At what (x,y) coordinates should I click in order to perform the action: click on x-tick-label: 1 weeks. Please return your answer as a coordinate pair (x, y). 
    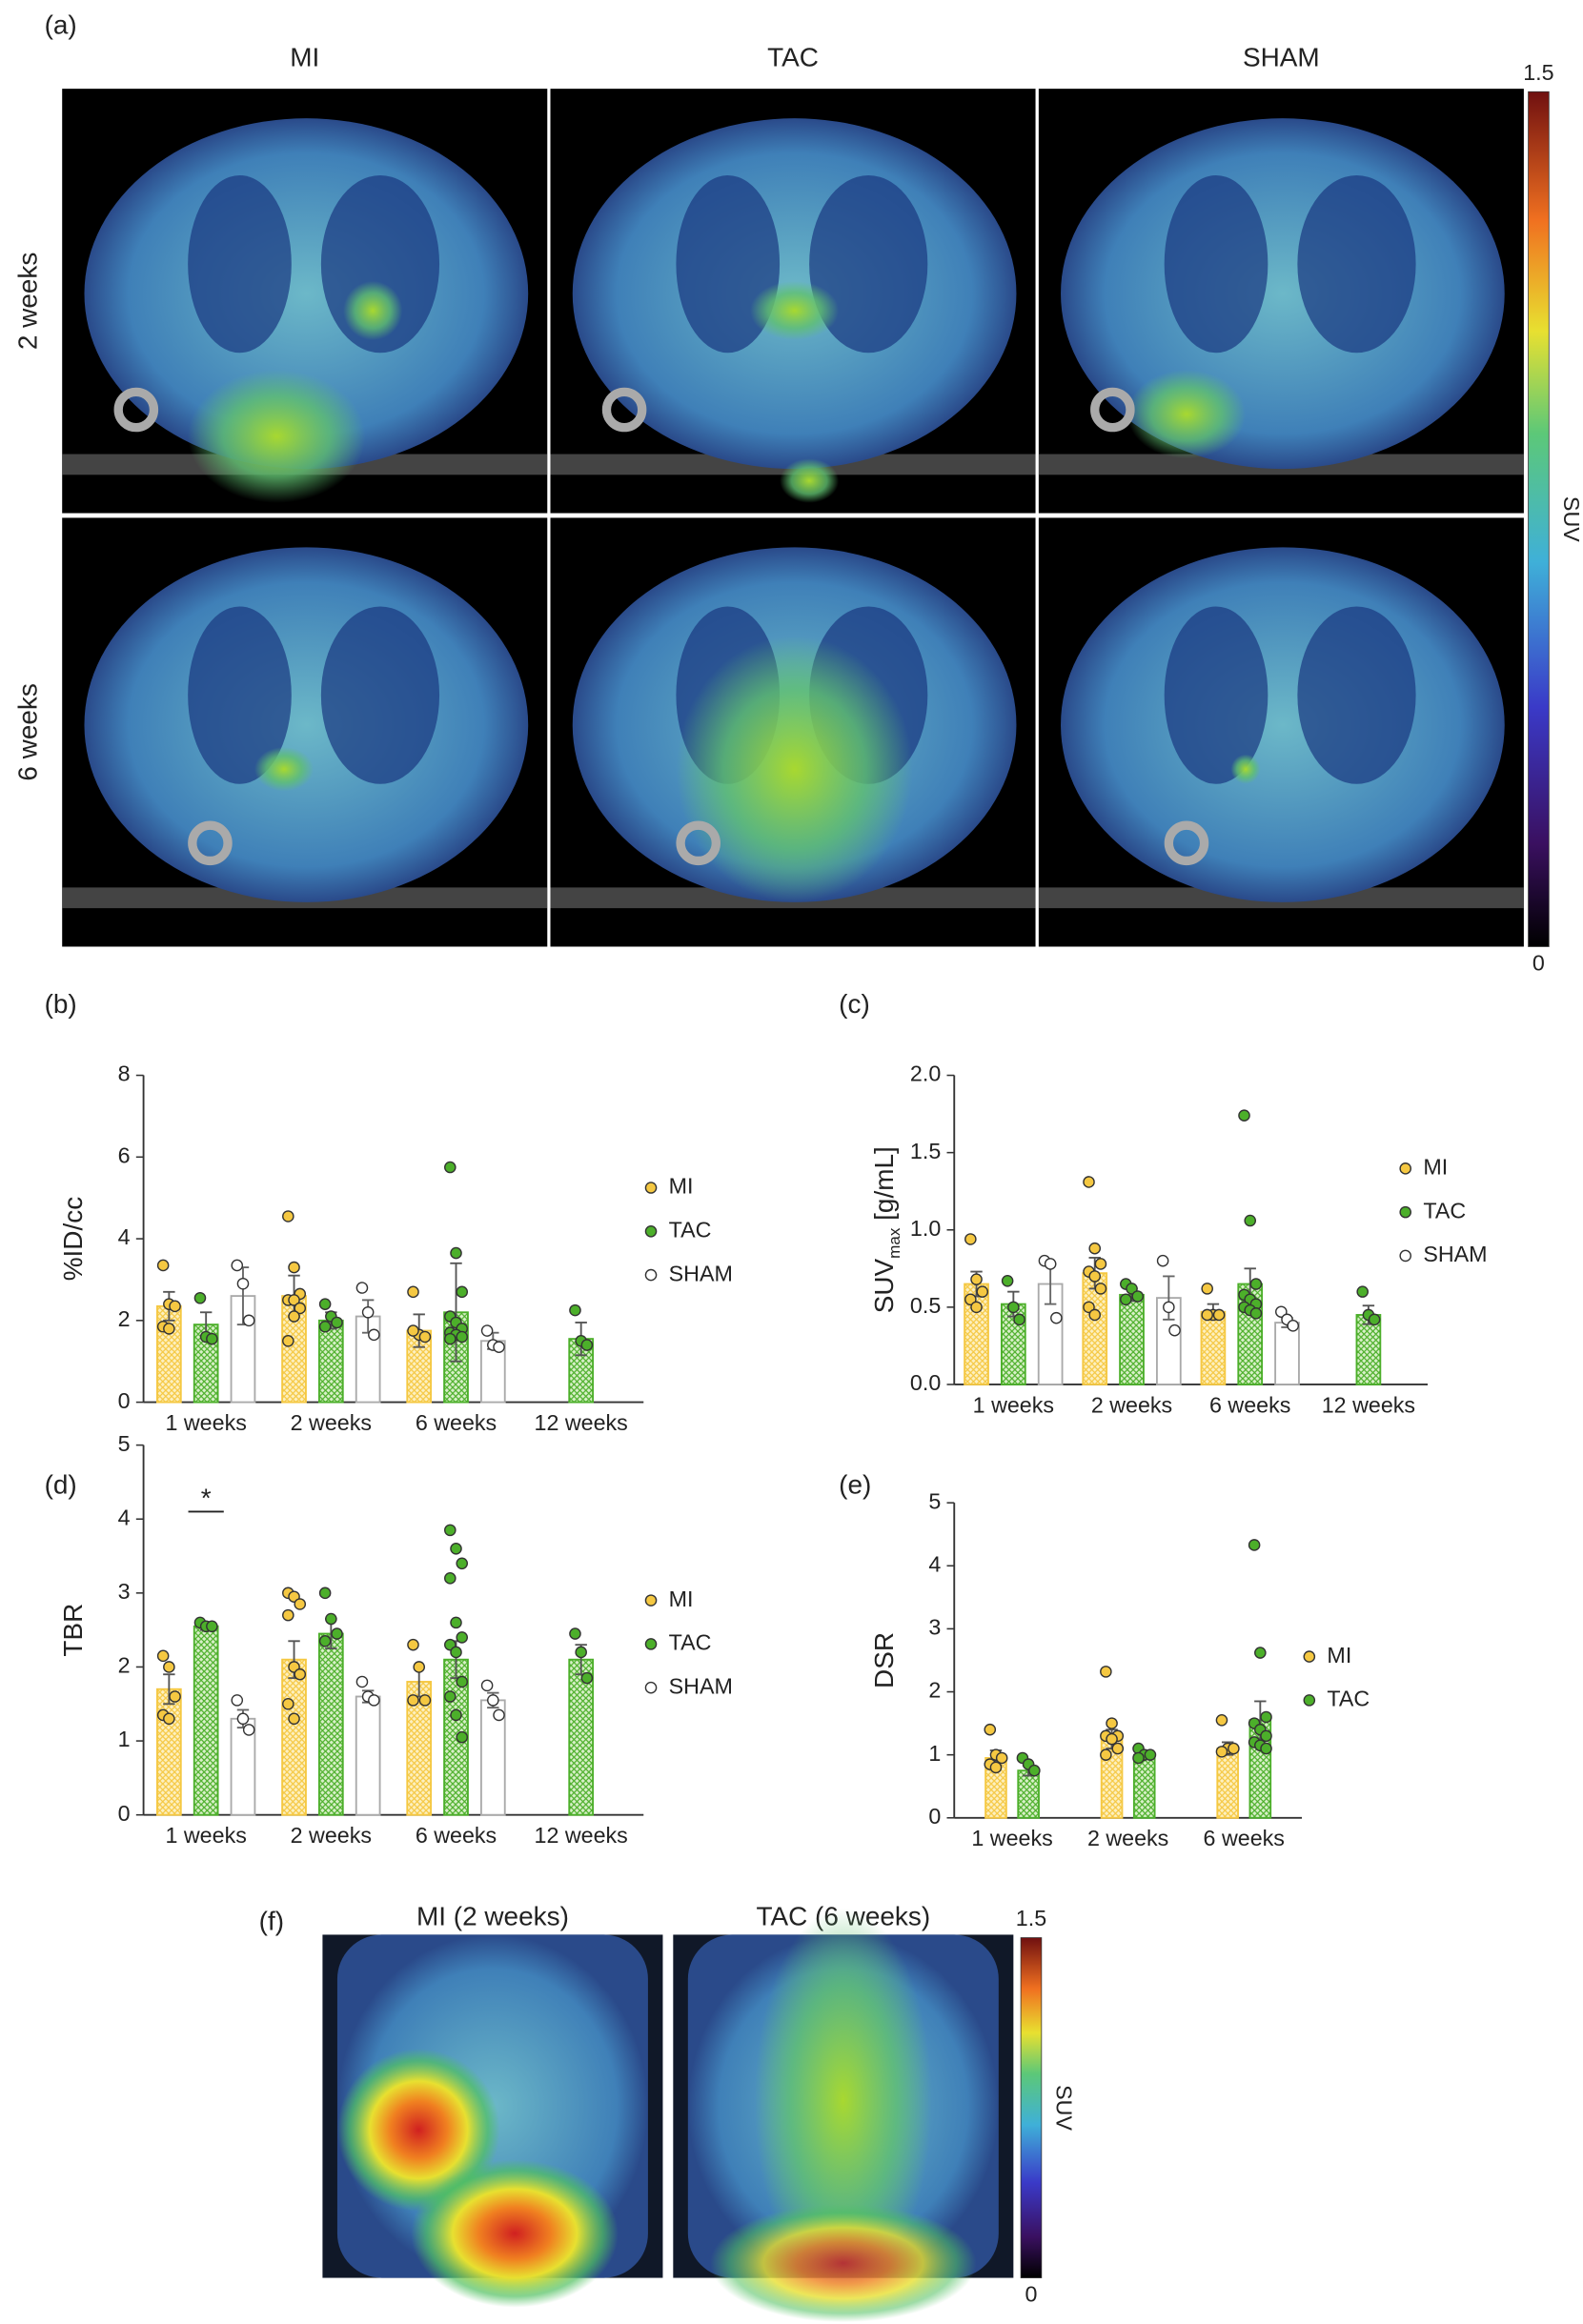
    Looking at the image, I should click on (205, 1836).